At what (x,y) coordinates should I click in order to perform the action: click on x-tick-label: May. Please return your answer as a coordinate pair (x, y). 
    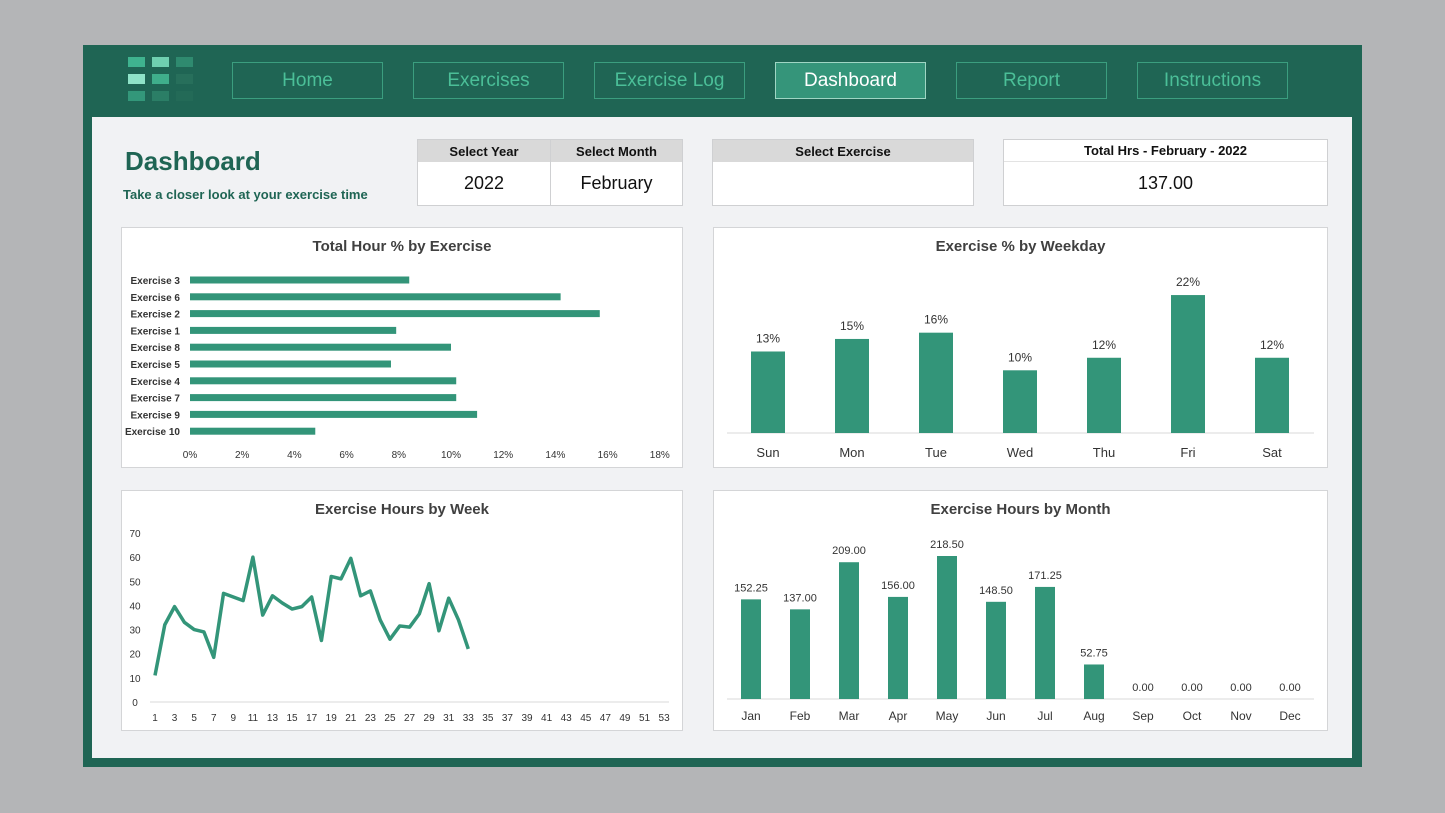
    Looking at the image, I should click on (947, 716).